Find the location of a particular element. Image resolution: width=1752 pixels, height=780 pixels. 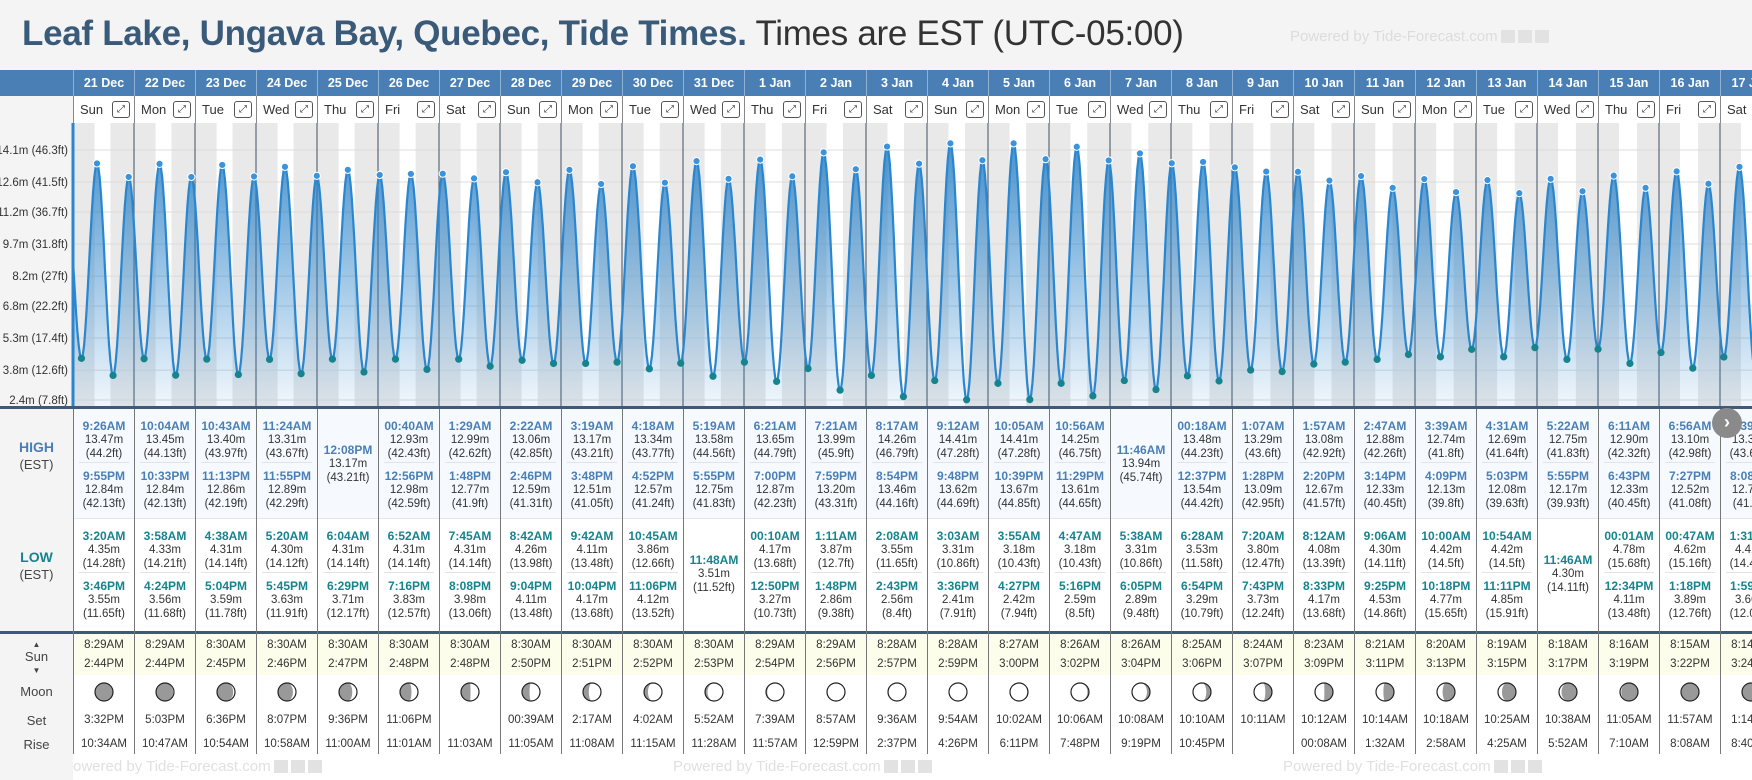

low-tide-time: 00:47AM is located at coordinates (1690, 536).